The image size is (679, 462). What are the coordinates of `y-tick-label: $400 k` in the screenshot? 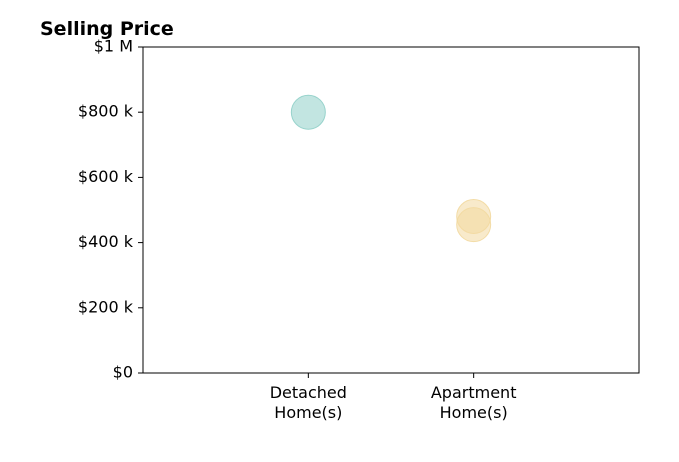 It's located at (106, 241).